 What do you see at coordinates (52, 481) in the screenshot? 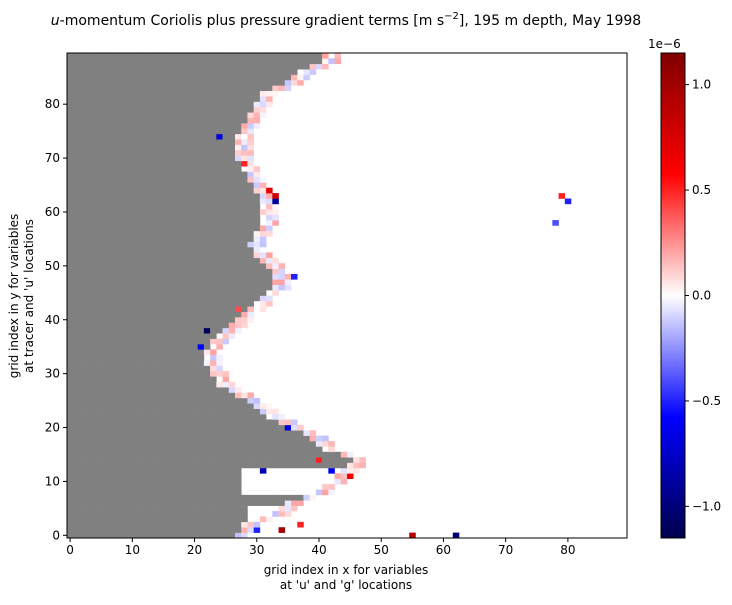
I see `y-tick-label: 10` at bounding box center [52, 481].